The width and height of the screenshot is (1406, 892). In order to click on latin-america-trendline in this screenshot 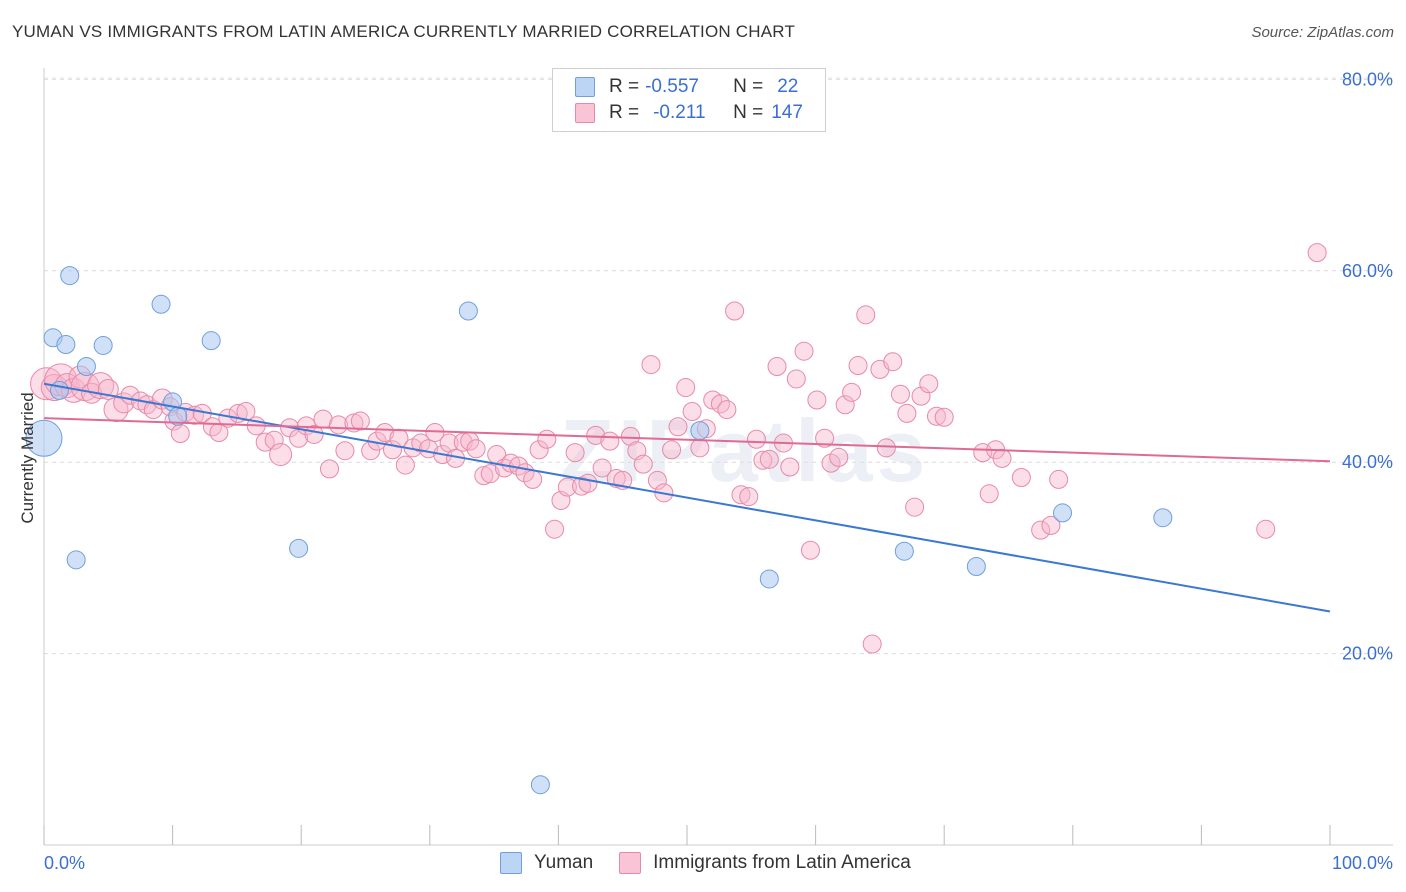, I will do `click(687, 440)`.